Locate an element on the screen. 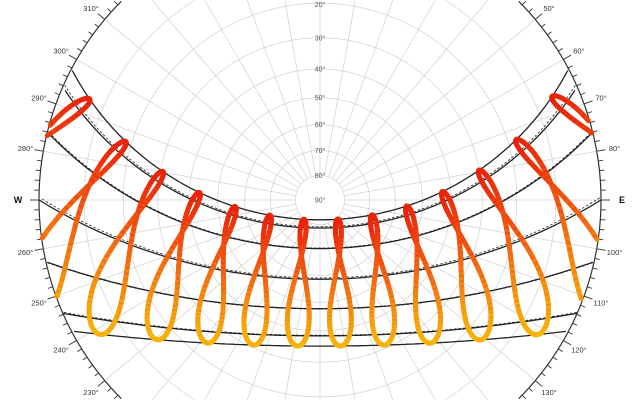 This screenshot has height=400, width=640. day-curve-dashed is located at coordinates (320, 323).